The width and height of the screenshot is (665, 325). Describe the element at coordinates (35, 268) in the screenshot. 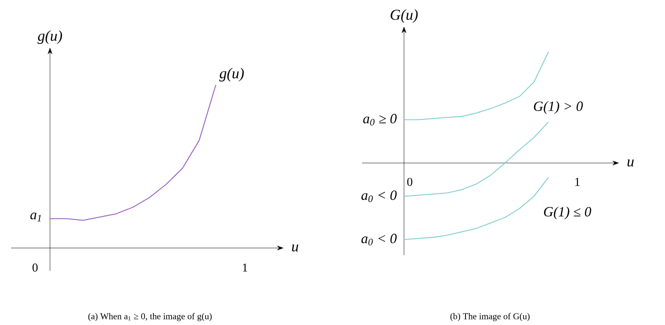

I see `text: 0` at that location.